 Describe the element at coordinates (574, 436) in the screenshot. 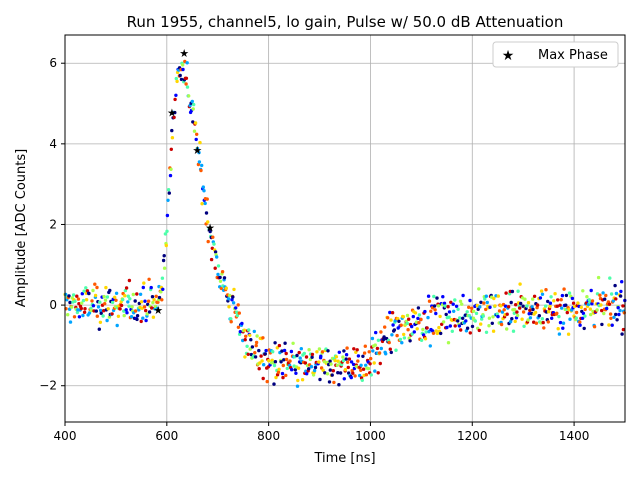

I see `x-tick-label: 1400` at that location.